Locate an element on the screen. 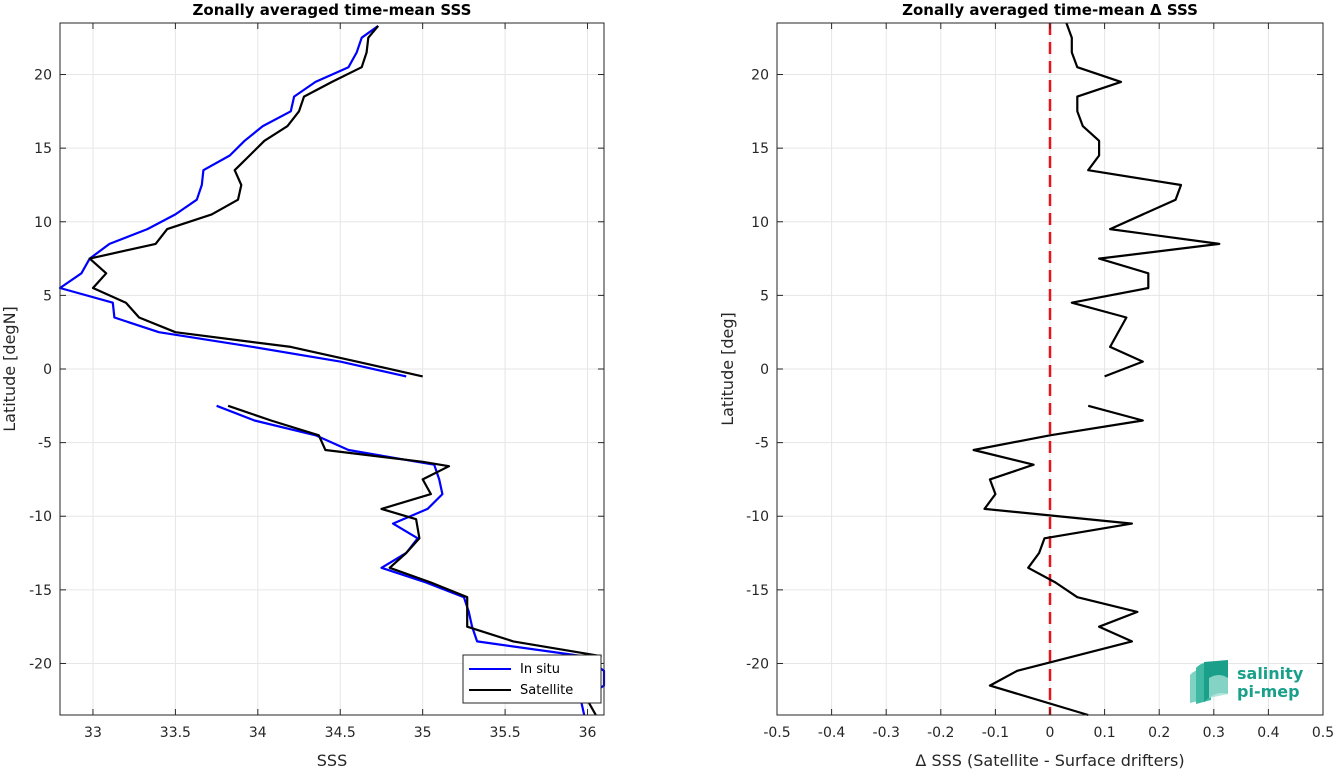  delta-sss-x-tick-label: 0.4 is located at coordinates (1268, 733).